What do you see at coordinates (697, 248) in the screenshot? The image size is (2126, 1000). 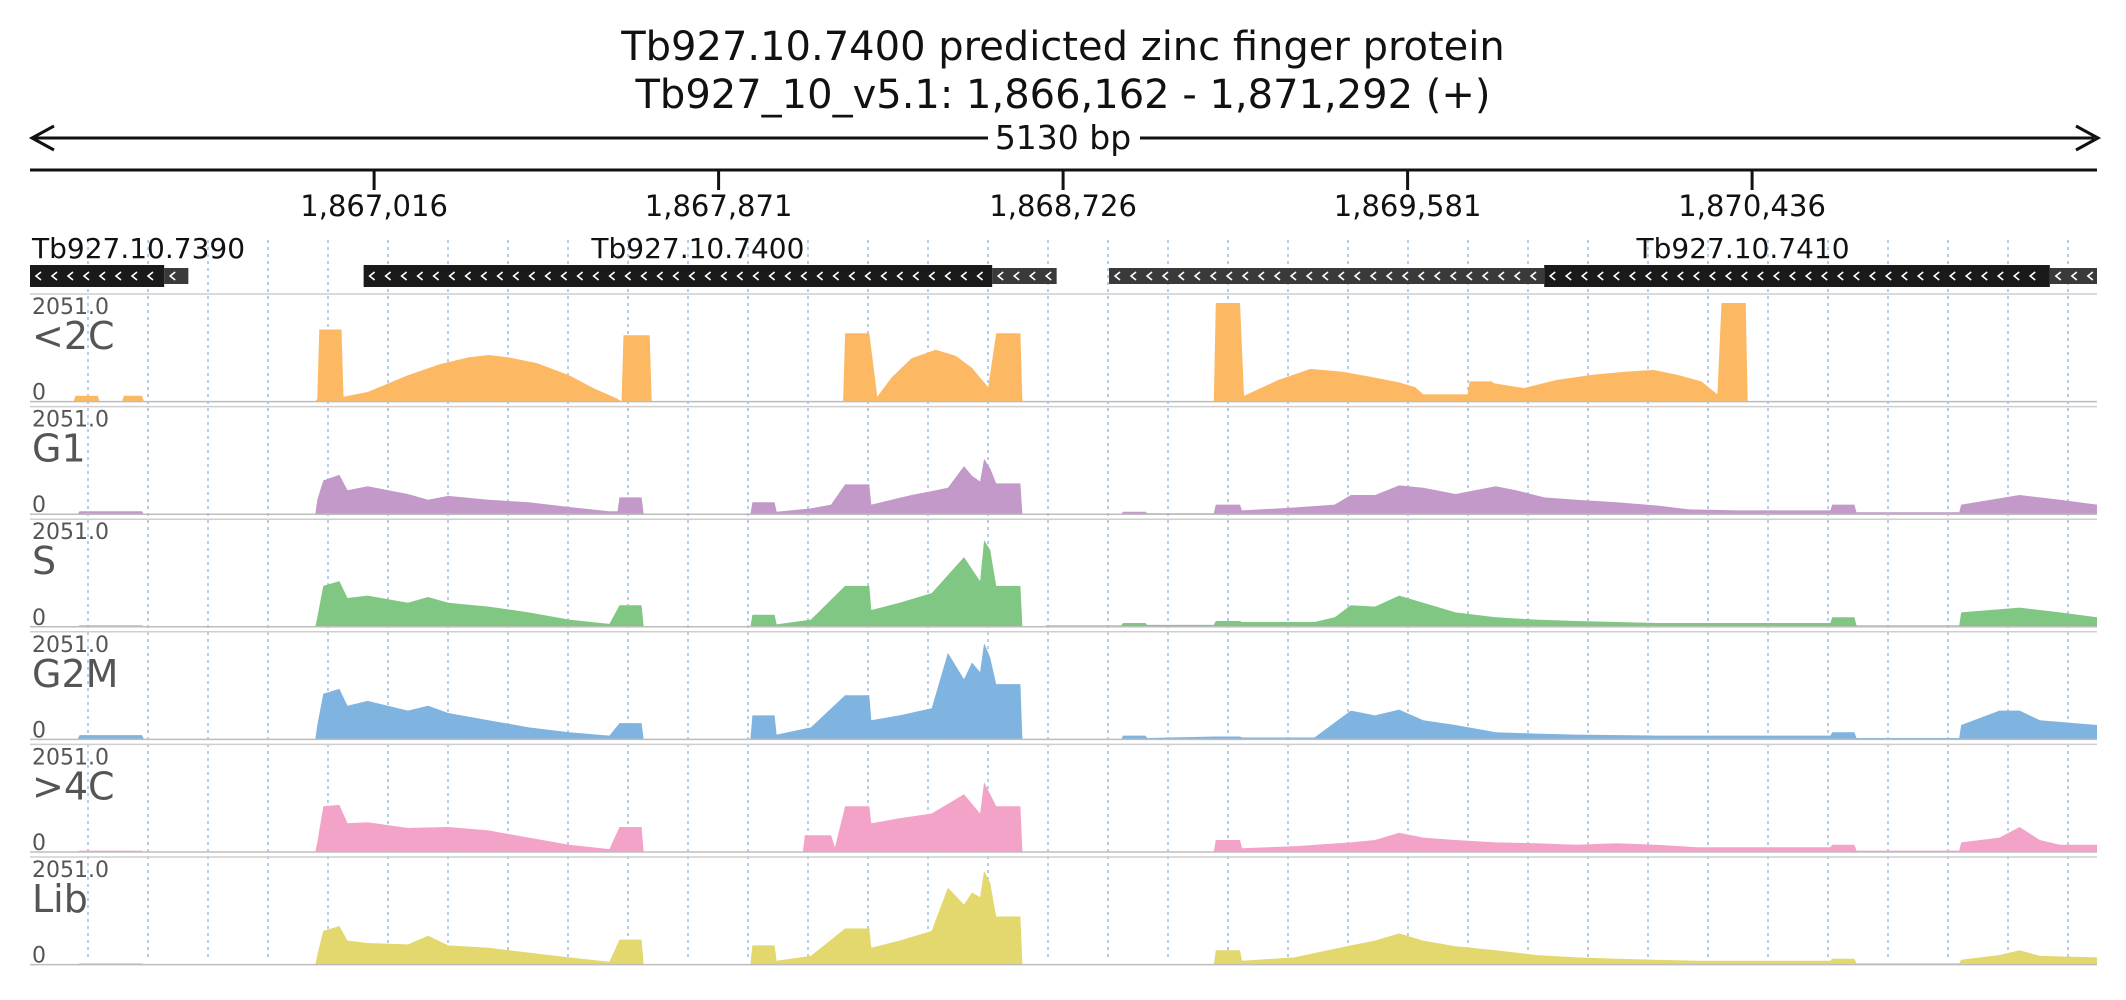 I see `gene-label: Tb927.10.7400` at bounding box center [697, 248].